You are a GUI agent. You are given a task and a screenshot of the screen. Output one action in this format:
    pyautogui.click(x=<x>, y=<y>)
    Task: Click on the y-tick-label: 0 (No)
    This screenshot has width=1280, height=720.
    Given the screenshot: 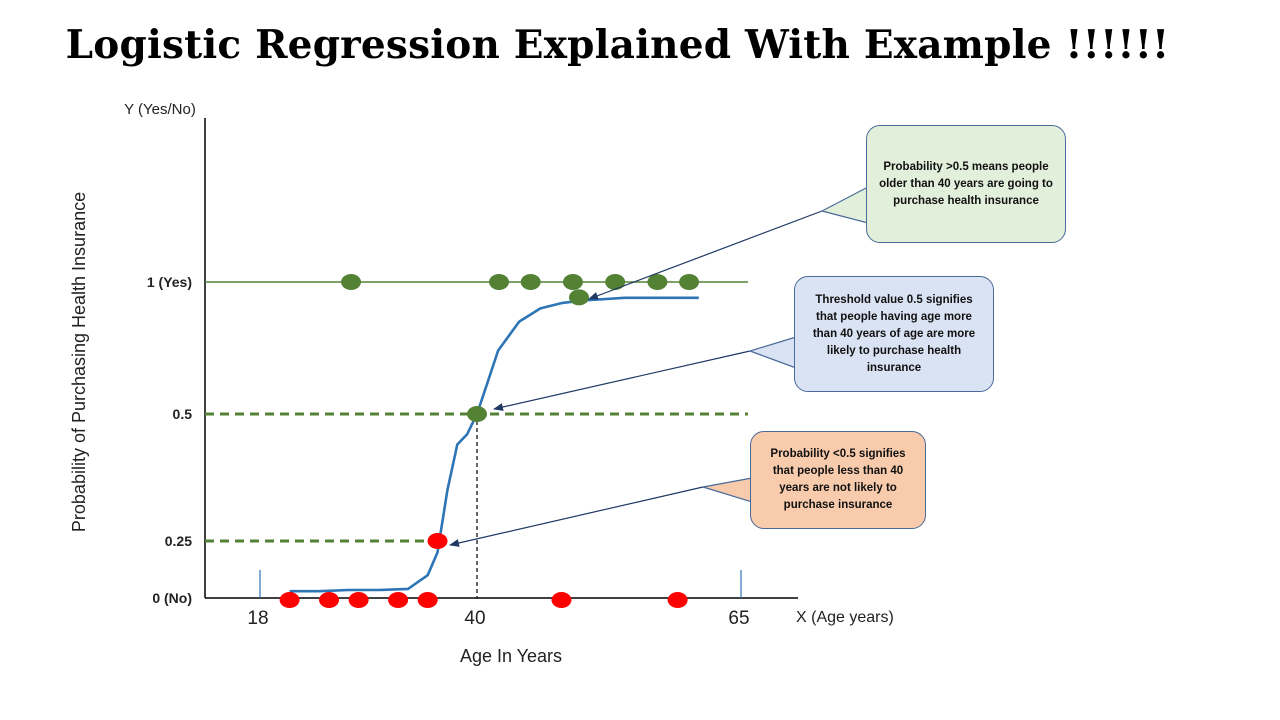 What is the action you would take?
    pyautogui.click(x=172, y=598)
    